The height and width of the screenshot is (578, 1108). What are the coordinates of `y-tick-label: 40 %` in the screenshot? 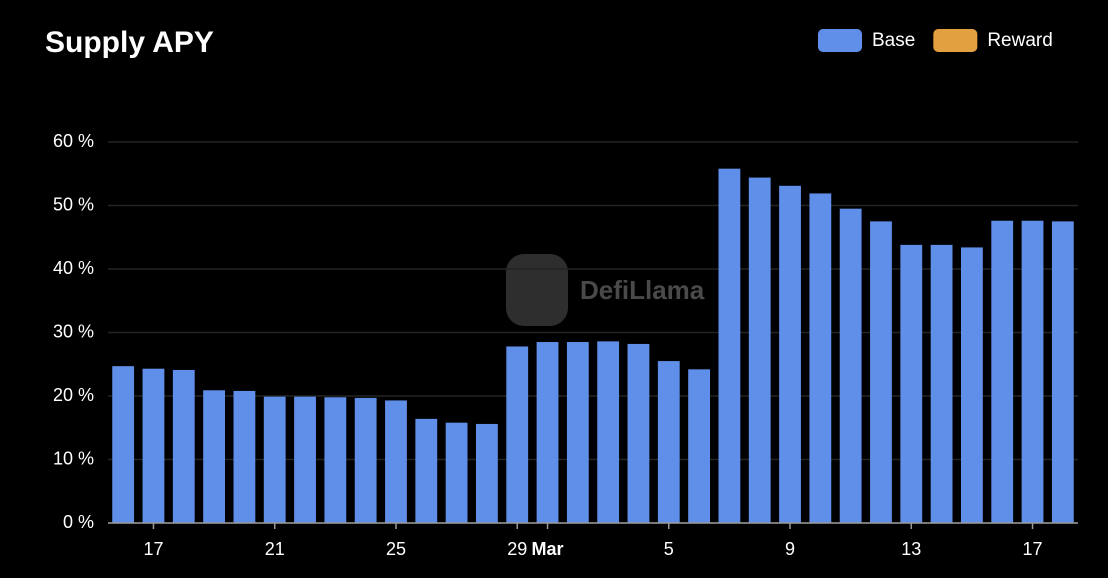 It's located at (73, 268).